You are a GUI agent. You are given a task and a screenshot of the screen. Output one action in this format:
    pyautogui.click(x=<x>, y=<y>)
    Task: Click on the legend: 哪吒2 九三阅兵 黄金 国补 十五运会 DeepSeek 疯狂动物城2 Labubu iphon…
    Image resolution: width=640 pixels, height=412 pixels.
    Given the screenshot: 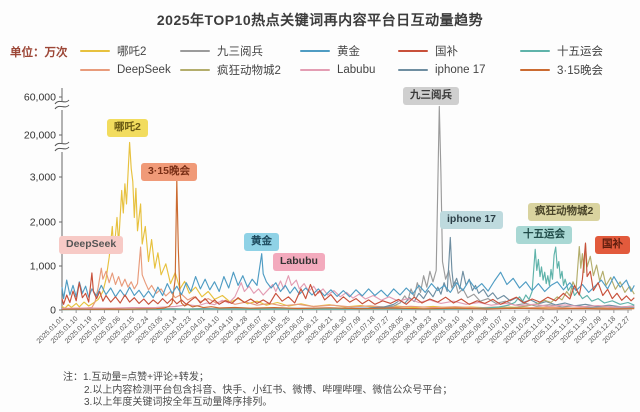 What is the action you would take?
    pyautogui.click(x=356, y=60)
    